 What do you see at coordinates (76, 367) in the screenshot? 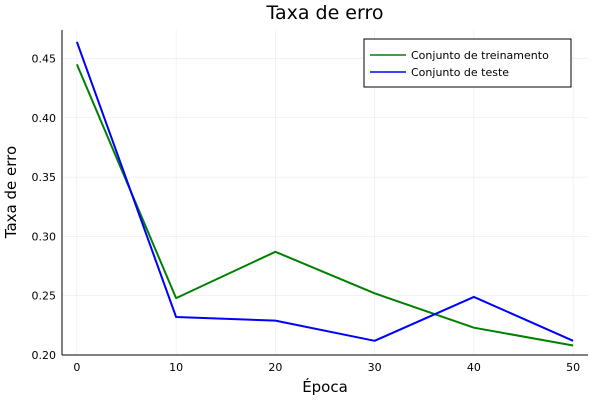
I see `x-tick-label: 0` at bounding box center [76, 367].